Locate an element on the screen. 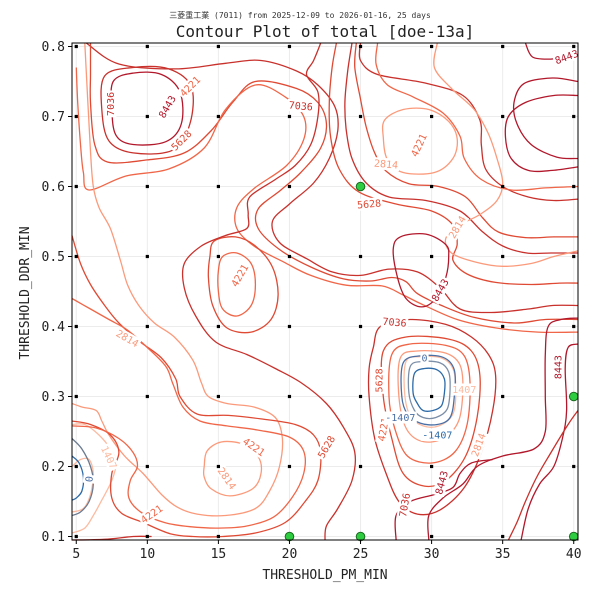 Image resolution: width=600 pixels, height=600 pixels. contour-line--1407 is located at coordinates (78, 478).